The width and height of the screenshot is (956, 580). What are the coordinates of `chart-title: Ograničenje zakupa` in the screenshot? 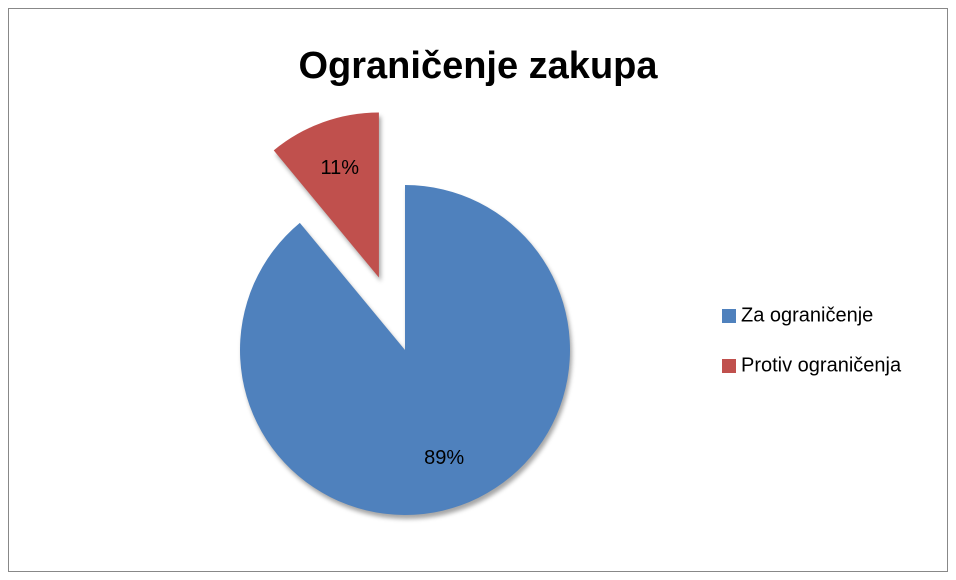 It's located at (478, 66).